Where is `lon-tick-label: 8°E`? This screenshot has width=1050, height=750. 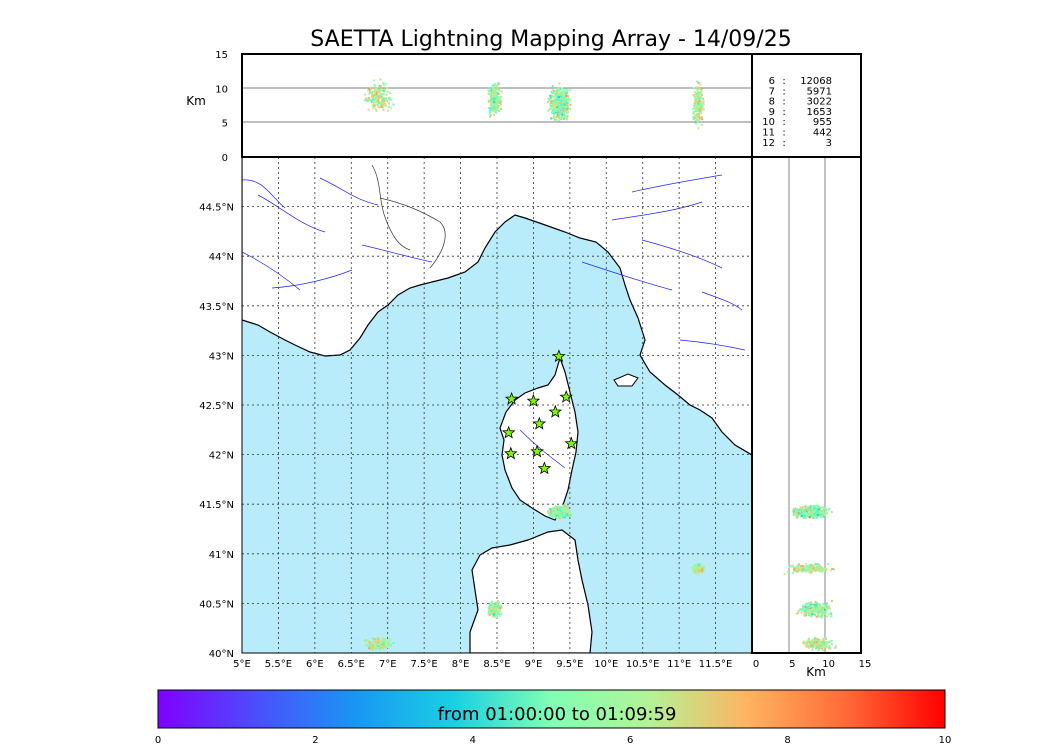 lon-tick-label: 8°E is located at coordinates (461, 664).